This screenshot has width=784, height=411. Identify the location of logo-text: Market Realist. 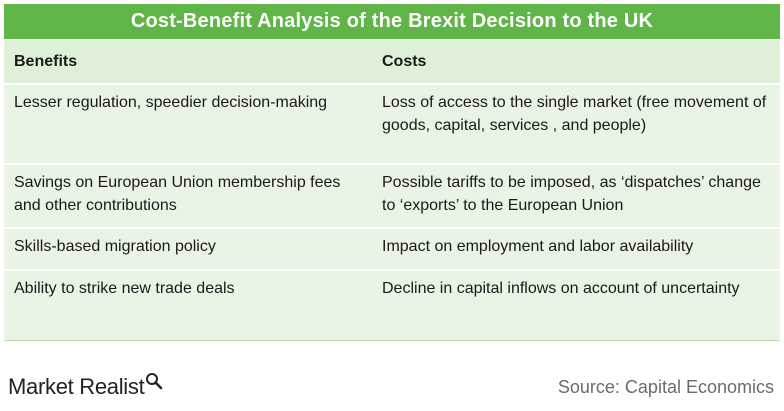
(76, 386).